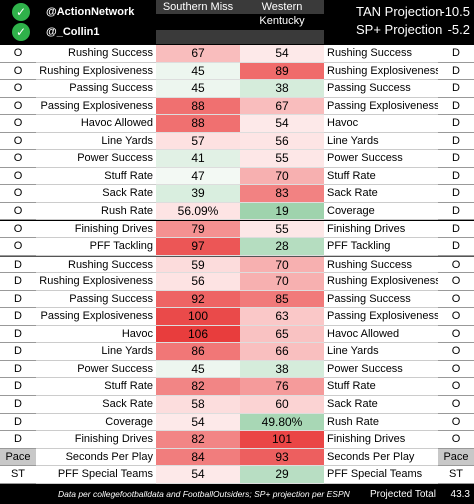  Describe the element at coordinates (456, 457) in the screenshot. I see `unit-cell-right: Pace` at that location.